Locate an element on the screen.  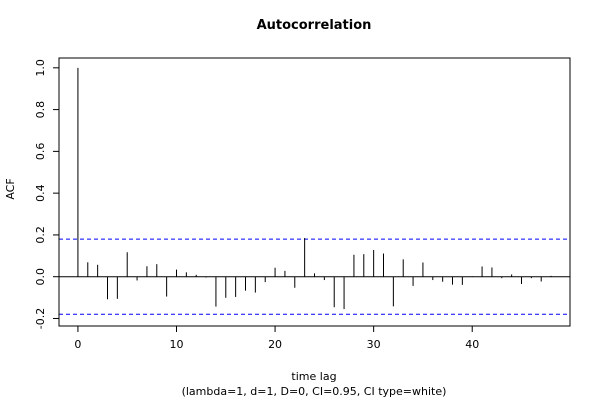
x-tick-label: 10 is located at coordinates (176, 344).